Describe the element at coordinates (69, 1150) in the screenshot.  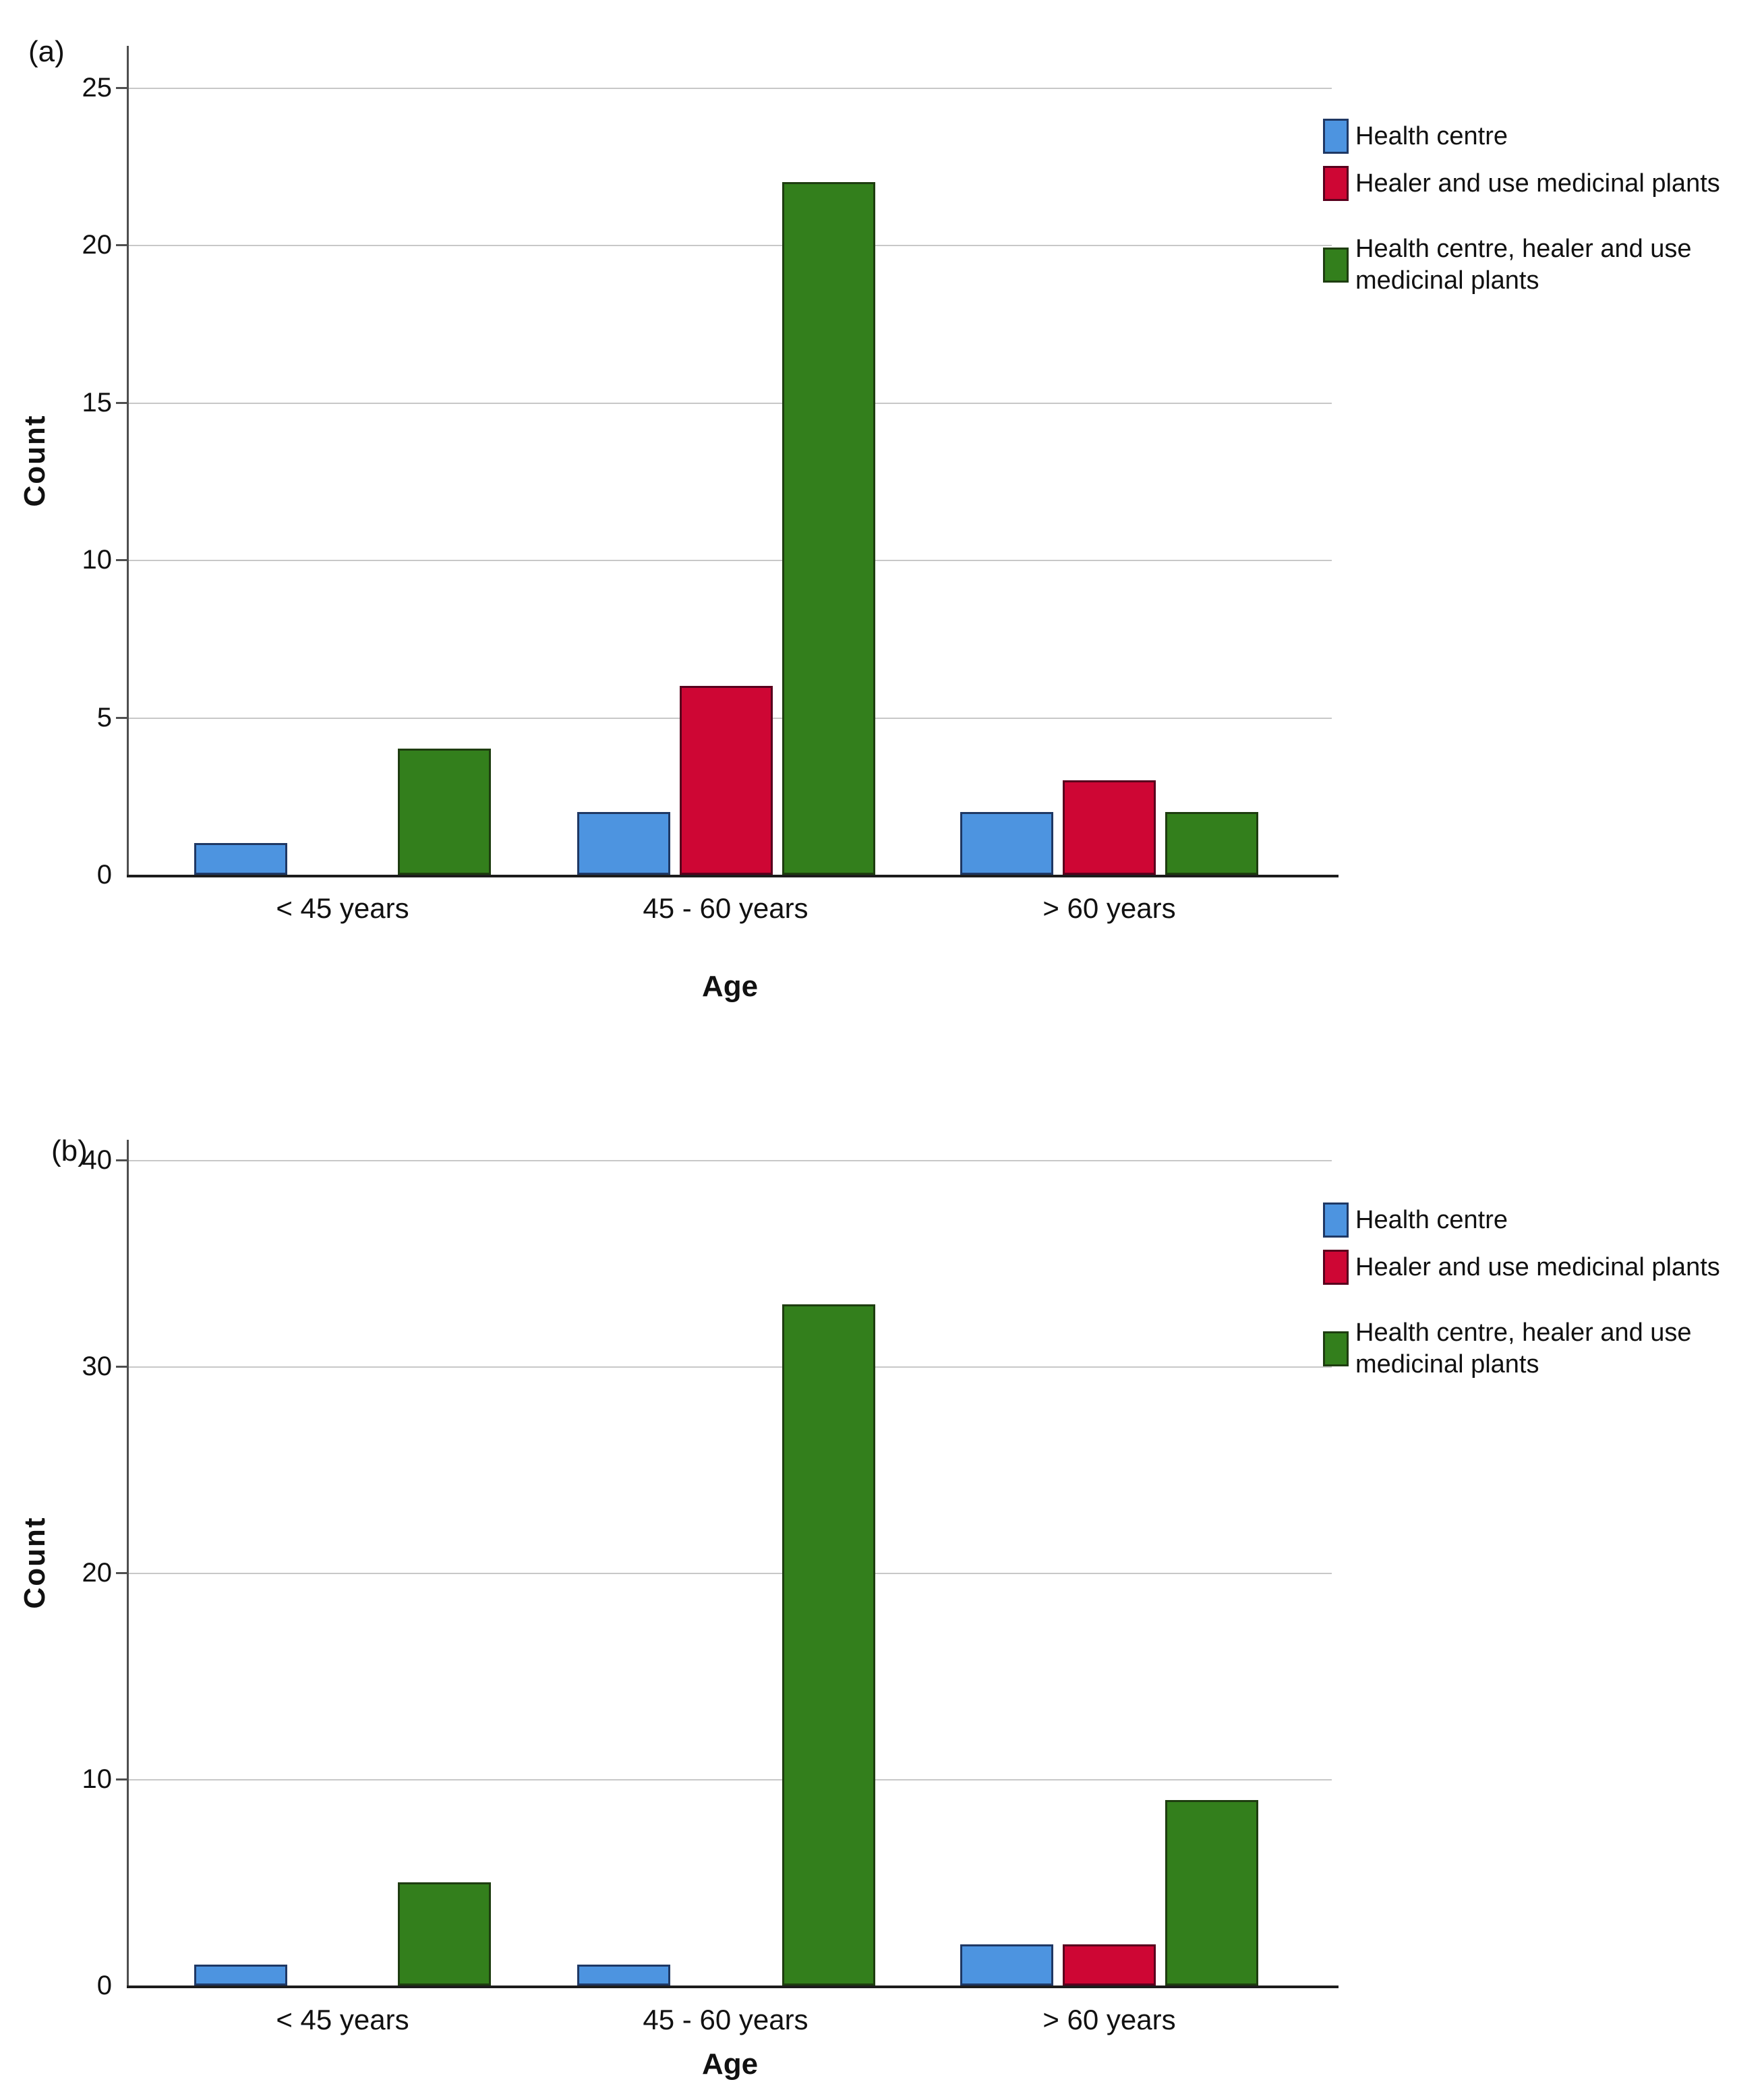
I see `panel-label-b: (b)` at that location.